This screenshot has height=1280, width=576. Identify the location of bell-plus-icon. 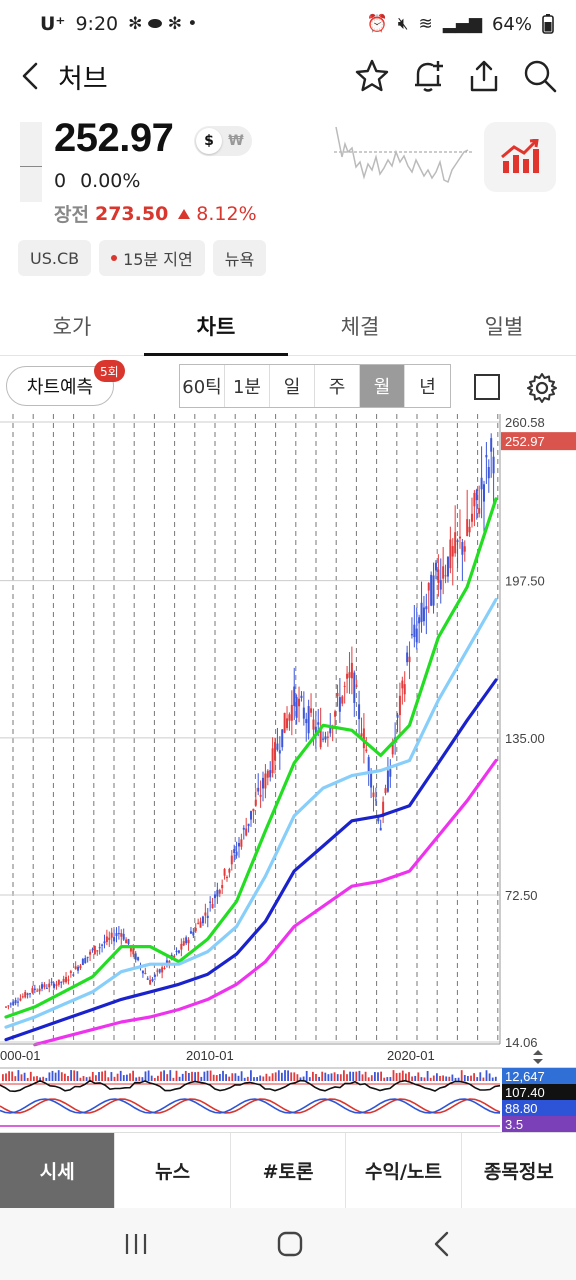
(429, 76).